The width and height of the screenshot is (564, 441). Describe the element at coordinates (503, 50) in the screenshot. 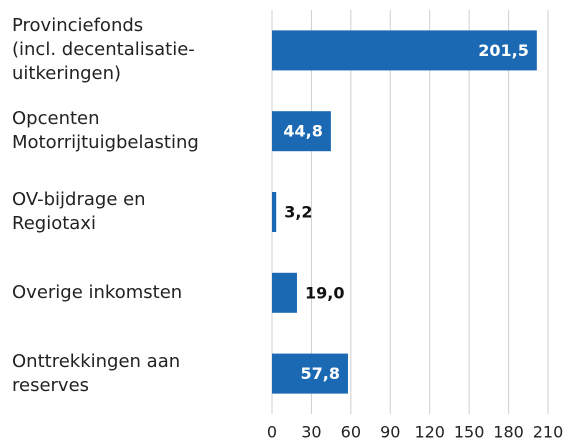

I see `value-label: 201,5` at that location.